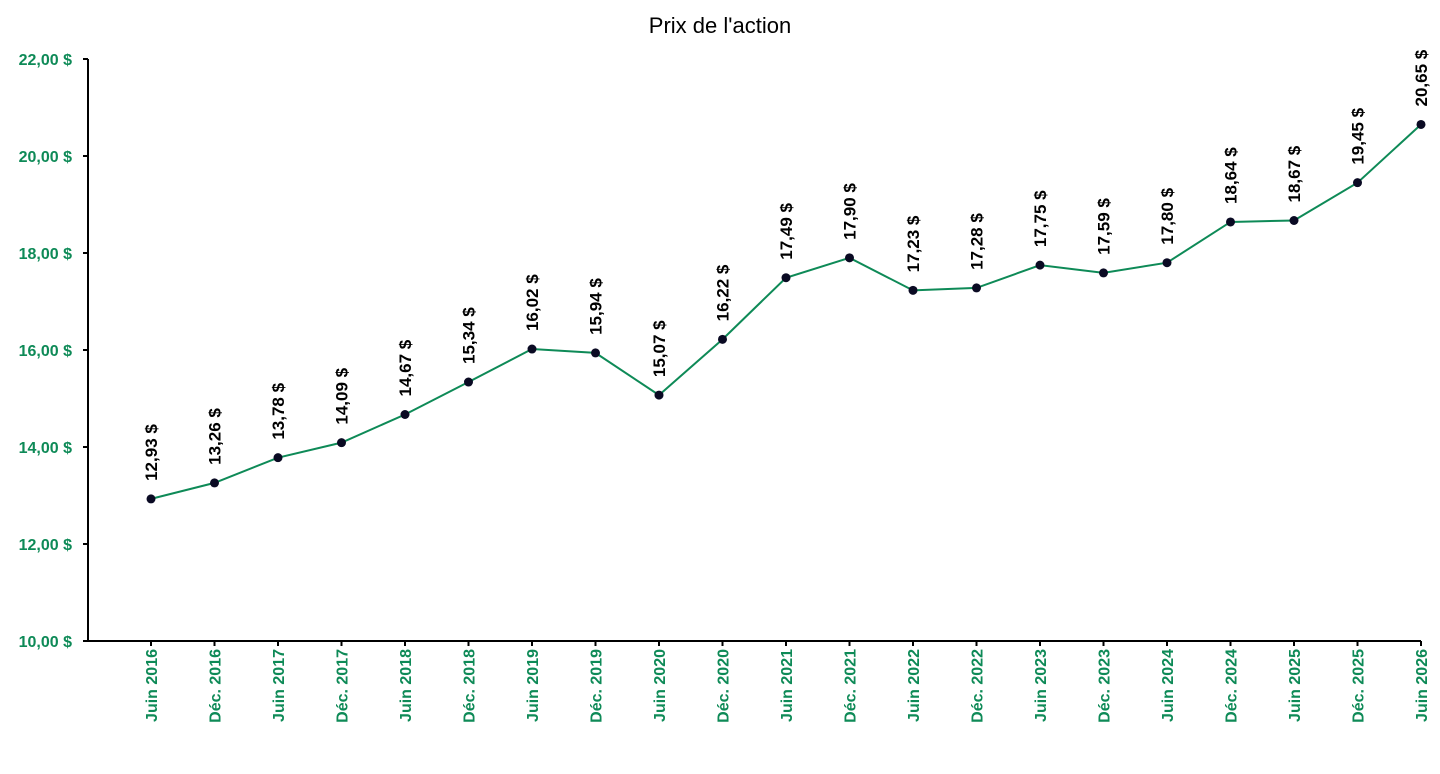 This screenshot has width=1440, height=774. I want to click on x-tick-label: Juin 2016, so click(152, 685).